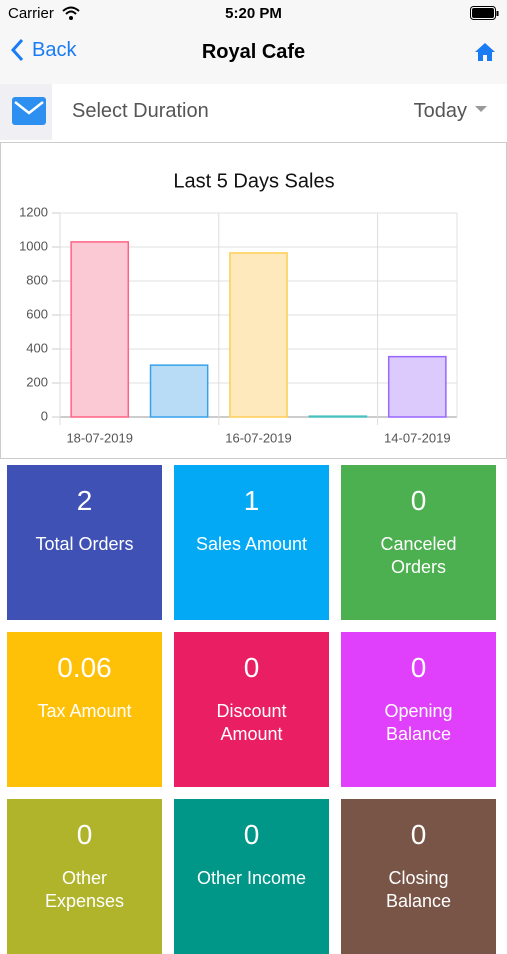 Image resolution: width=507 pixels, height=954 pixels. What do you see at coordinates (33, 245) in the screenshot?
I see `y-tick-label: 1000` at bounding box center [33, 245].